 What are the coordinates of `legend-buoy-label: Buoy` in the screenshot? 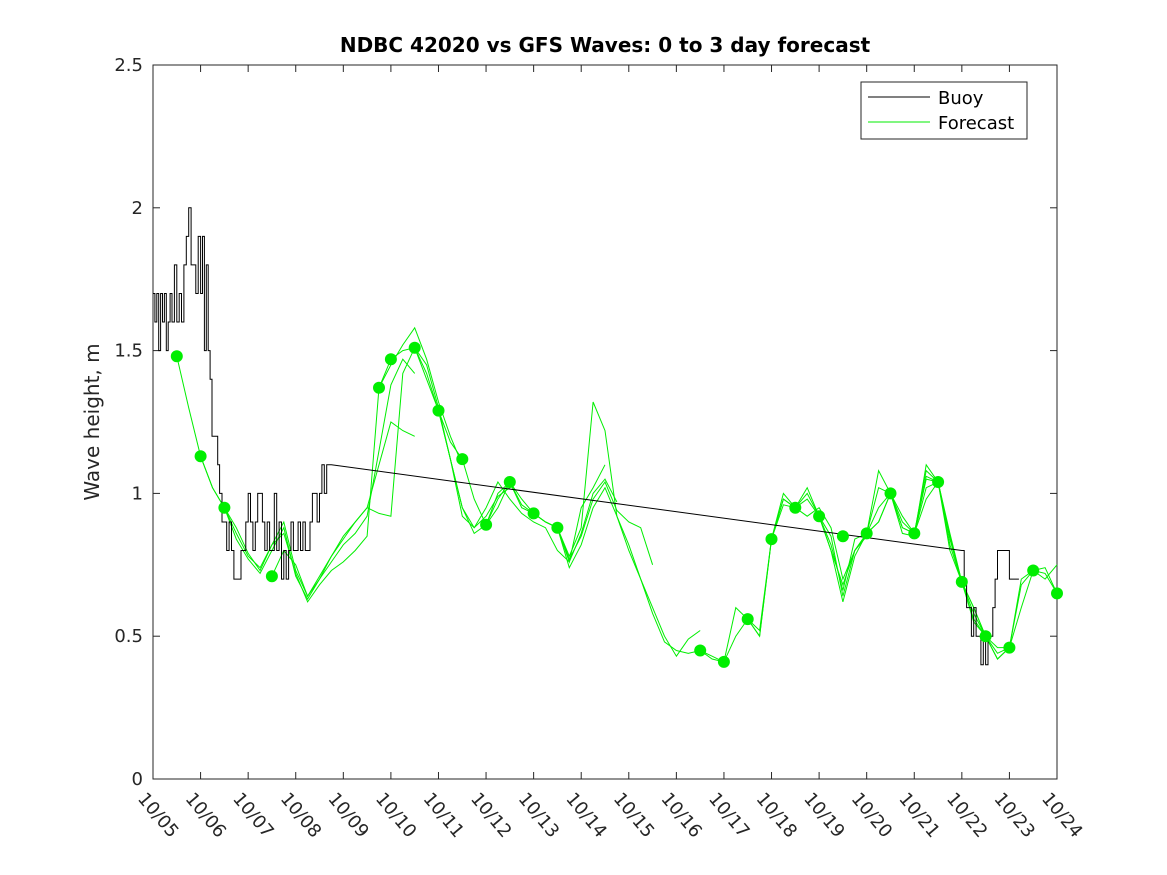 It's located at (961, 98).